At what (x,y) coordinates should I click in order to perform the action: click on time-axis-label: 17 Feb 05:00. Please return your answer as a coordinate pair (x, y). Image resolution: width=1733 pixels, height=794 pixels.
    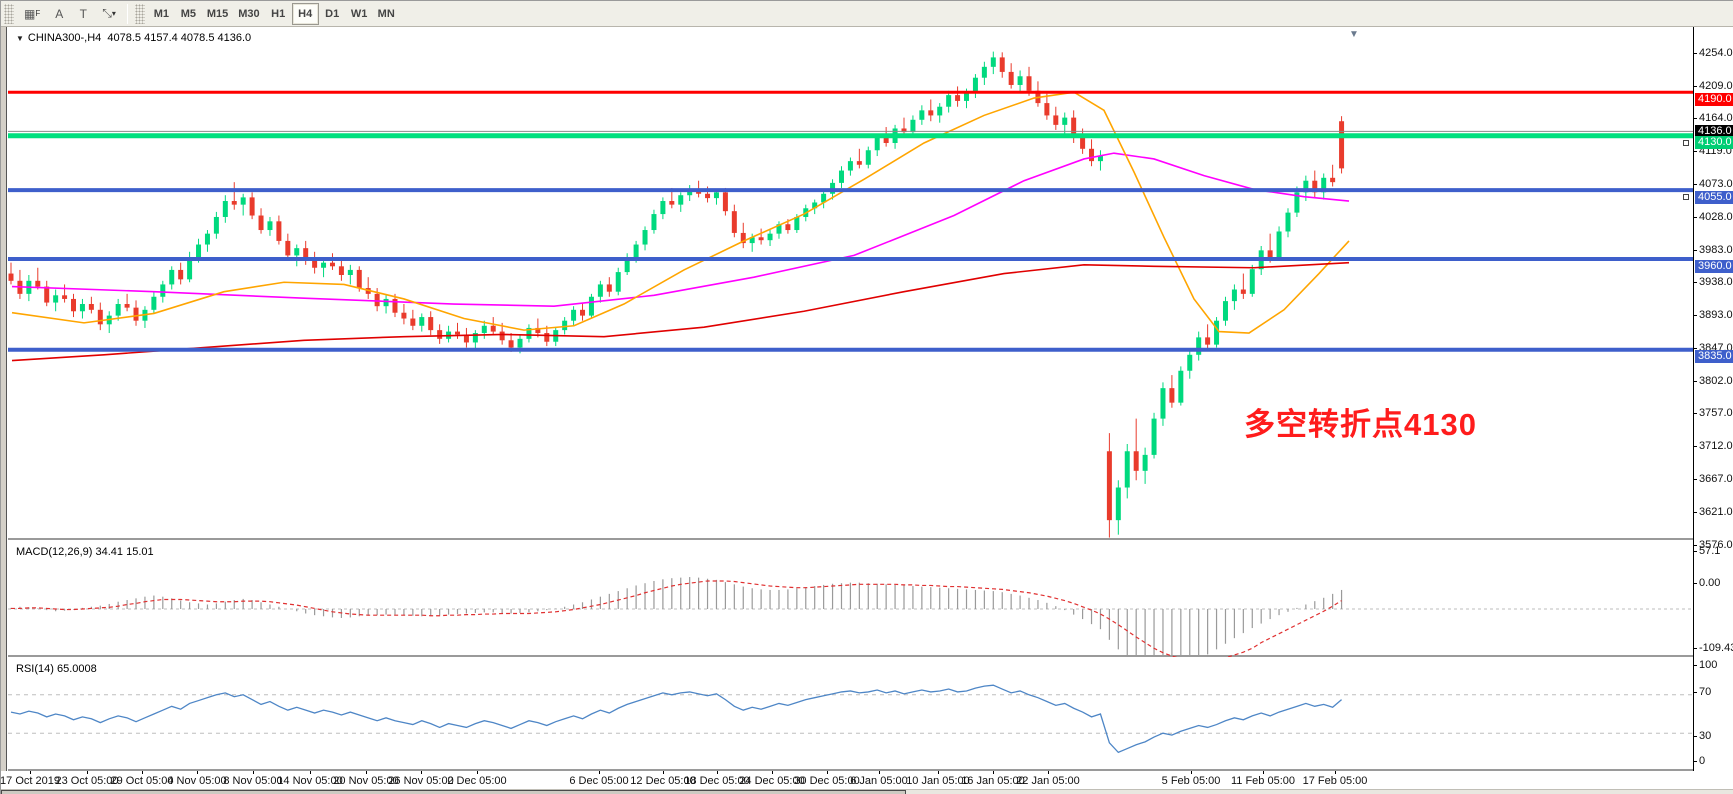
    Looking at the image, I should click on (1335, 781).